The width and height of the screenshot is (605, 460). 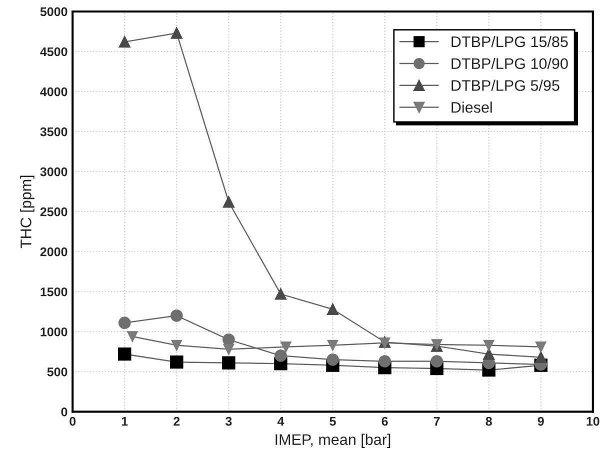 I want to click on y-tick-label: 500, so click(x=57, y=371).